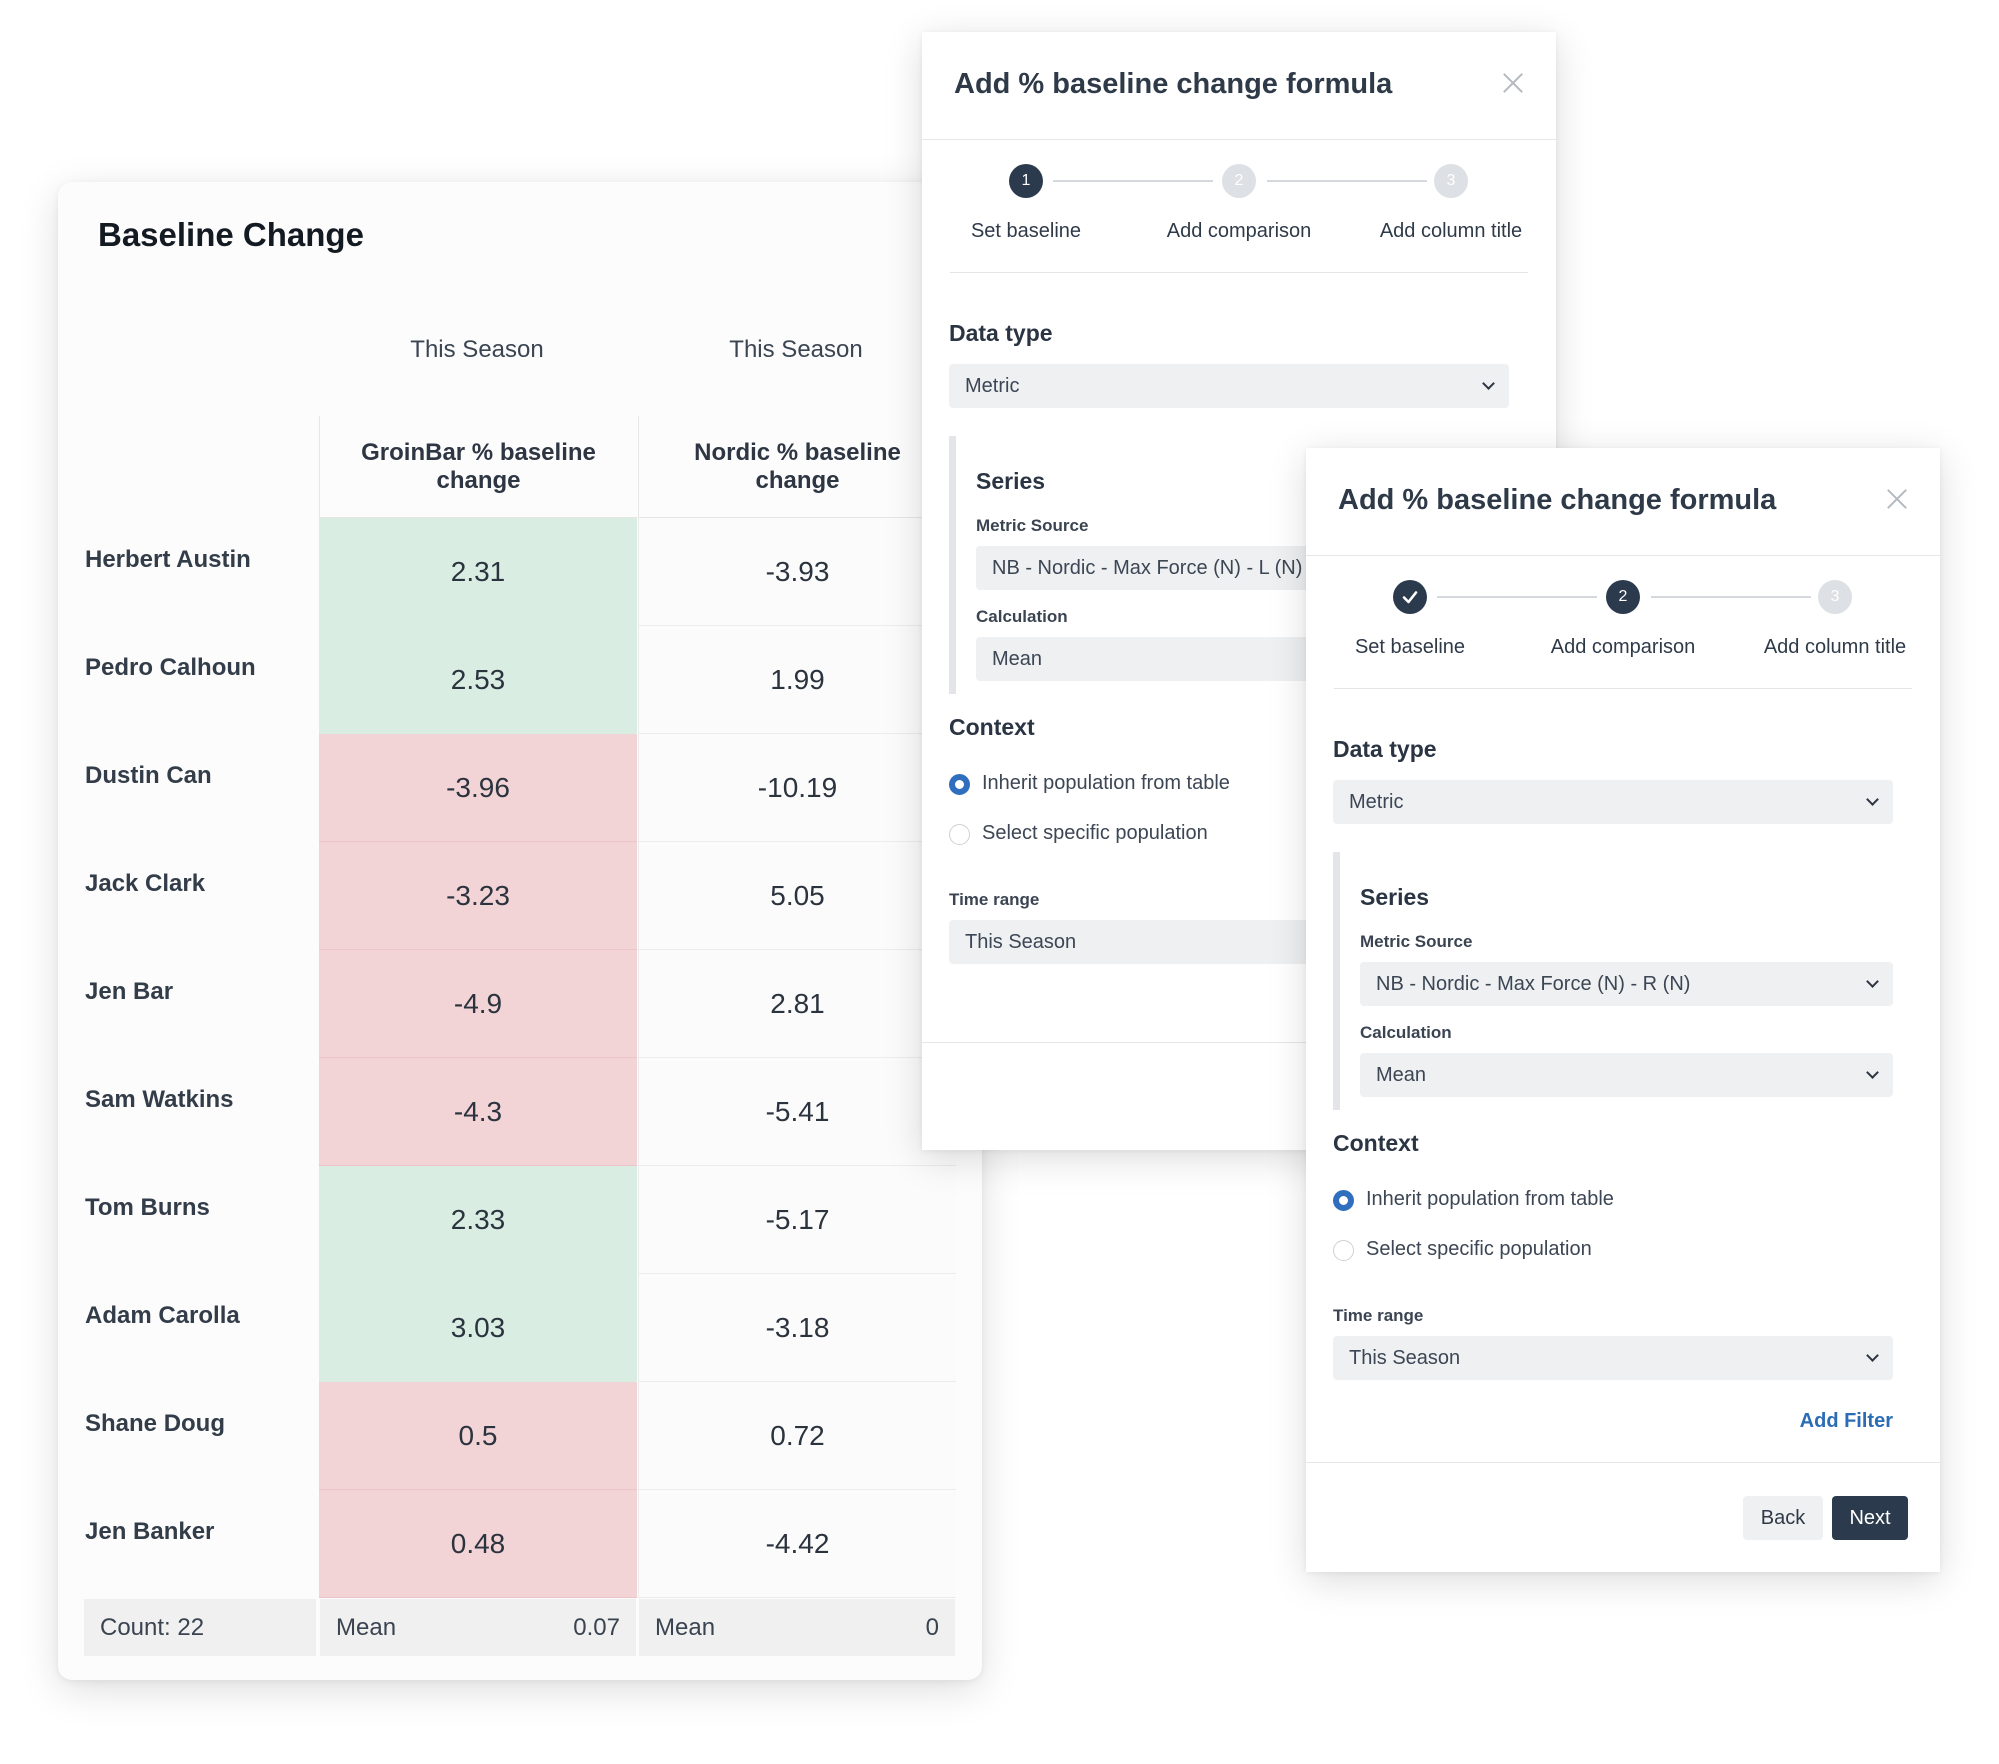  What do you see at coordinates (1783, 1518) in the screenshot?
I see `back-button: Back` at bounding box center [1783, 1518].